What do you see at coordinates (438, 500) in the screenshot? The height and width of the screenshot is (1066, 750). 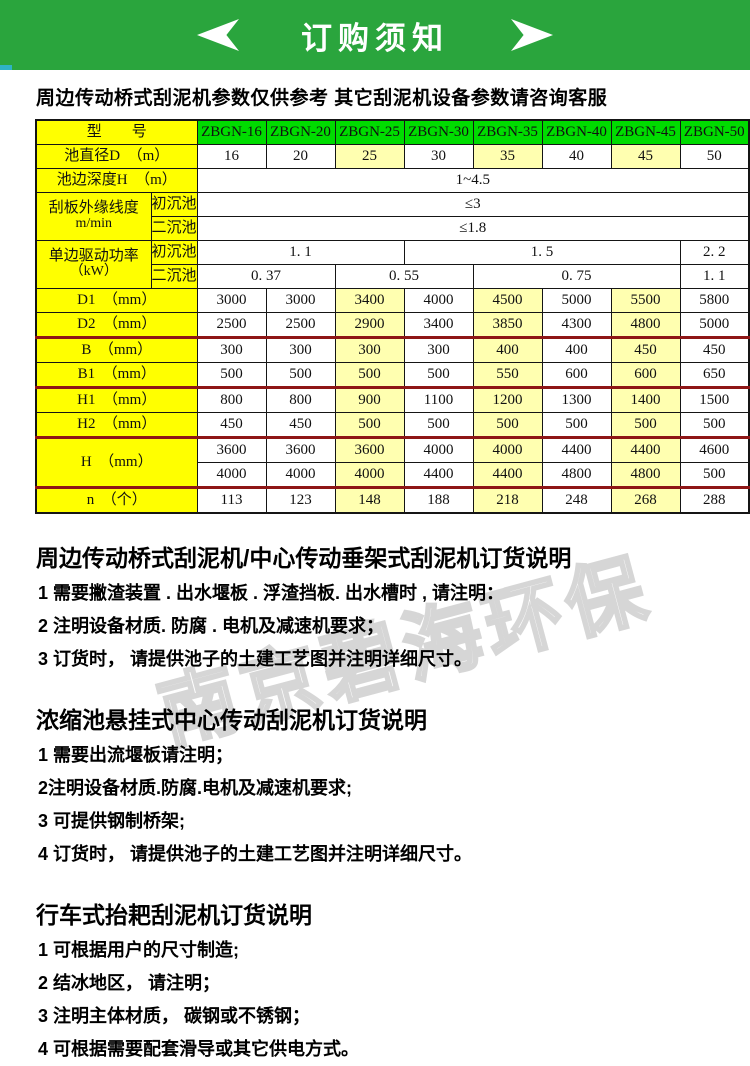 I see `table-cell: 188` at bounding box center [438, 500].